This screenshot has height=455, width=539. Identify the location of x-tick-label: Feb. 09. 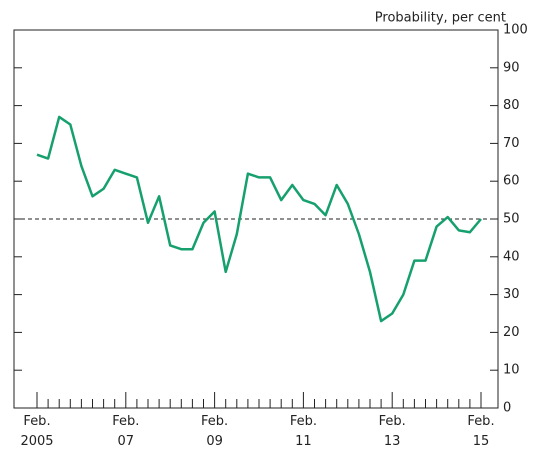
(215, 431).